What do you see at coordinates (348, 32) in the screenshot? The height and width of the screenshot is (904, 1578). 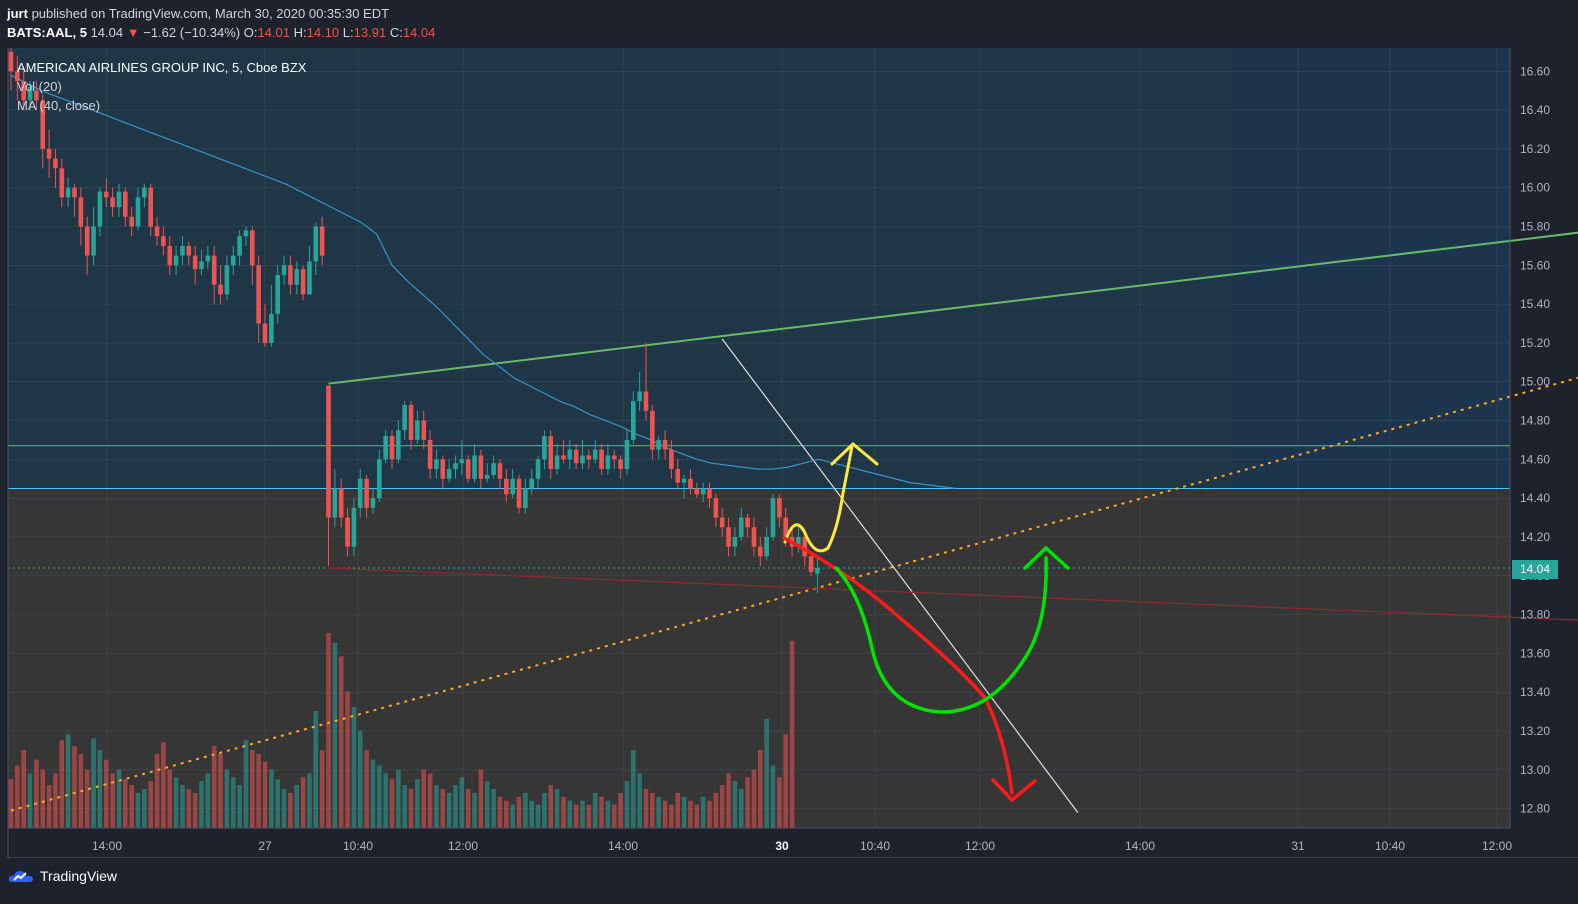 I see `low-label: L:` at bounding box center [348, 32].